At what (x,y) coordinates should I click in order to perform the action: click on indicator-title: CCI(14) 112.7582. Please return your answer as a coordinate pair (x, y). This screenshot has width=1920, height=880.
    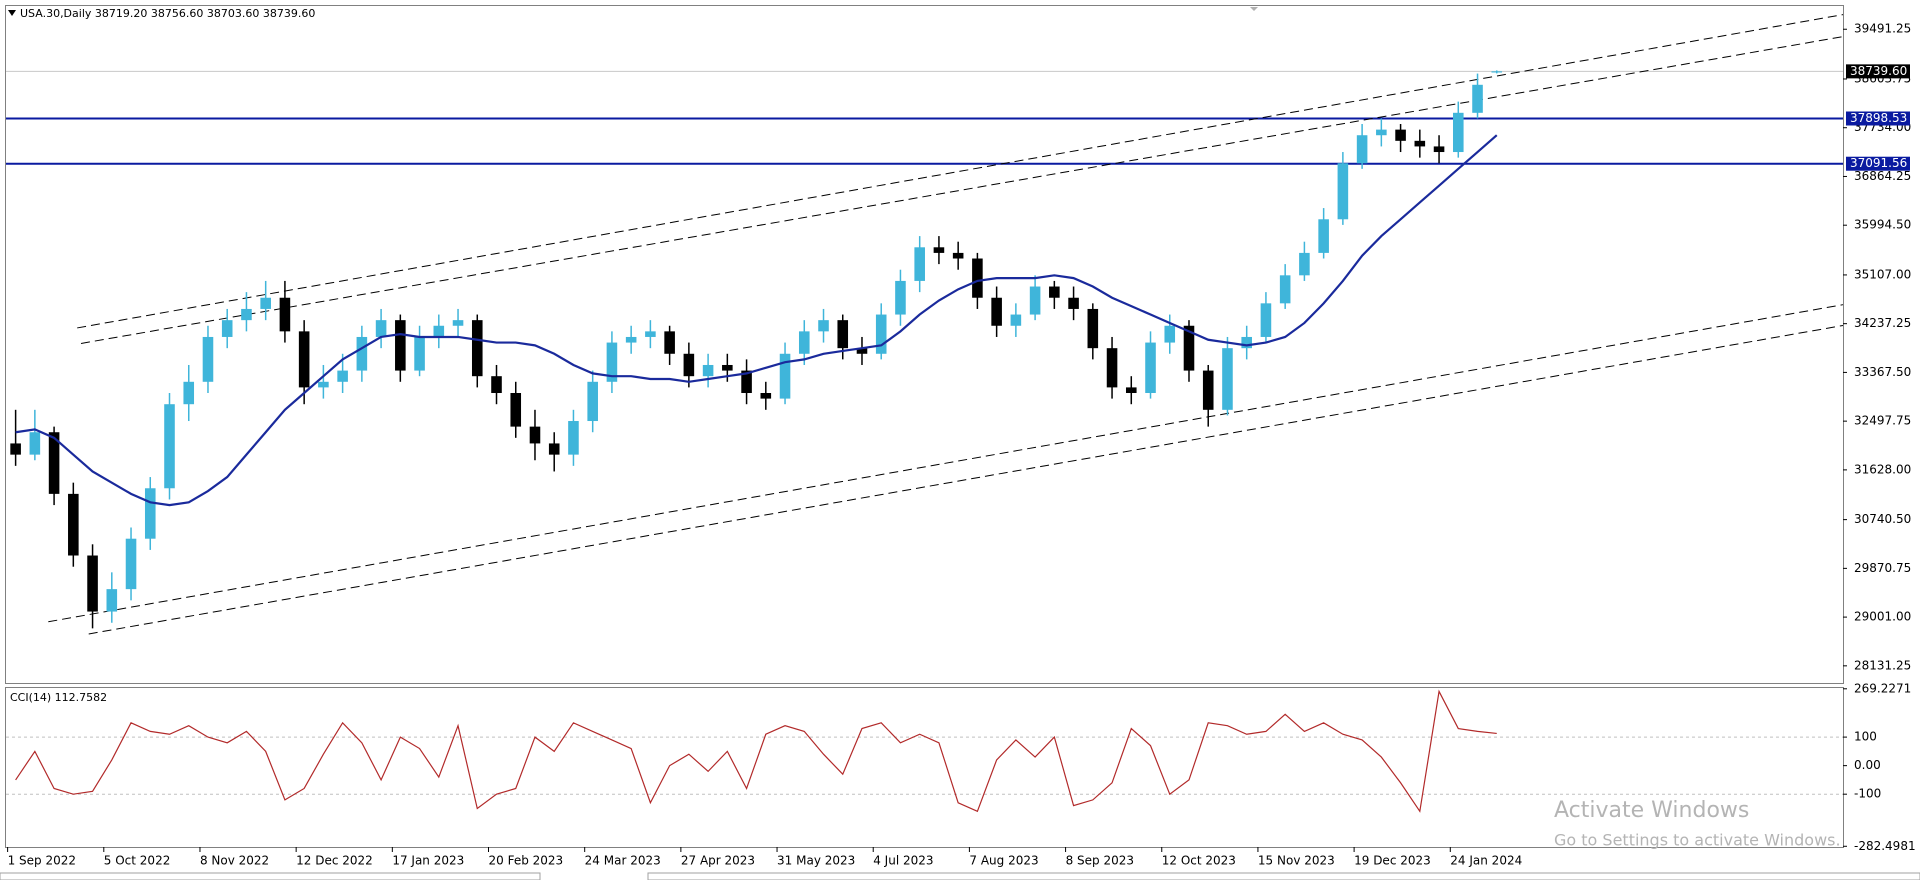
    Looking at the image, I should click on (58, 697).